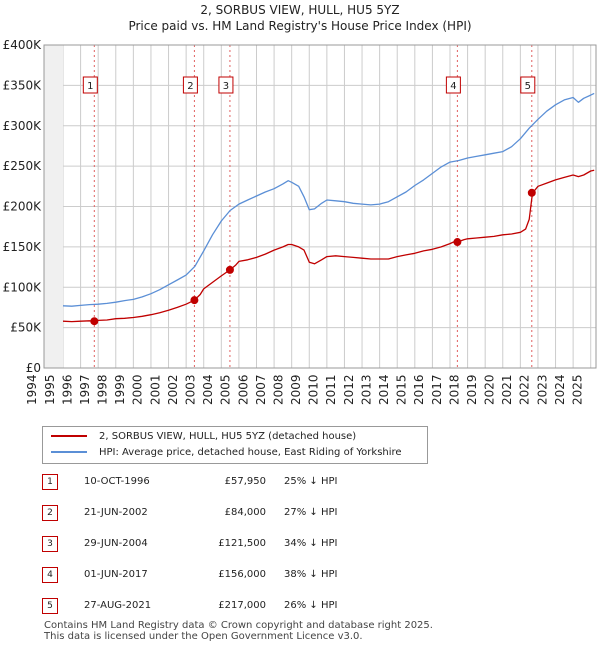 Image resolution: width=600 pixels, height=650 pixels. I want to click on x-tick-label: 2012, so click(349, 389).